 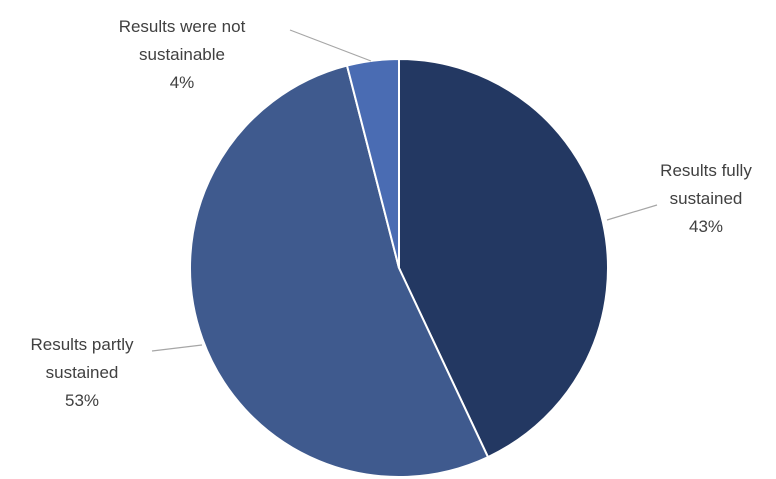 What do you see at coordinates (706, 170) in the screenshot?
I see `slice-label-line: Results fully` at bounding box center [706, 170].